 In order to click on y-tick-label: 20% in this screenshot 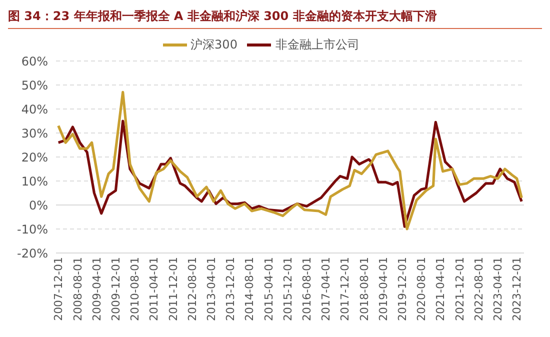, I will do `click(34, 157)`.